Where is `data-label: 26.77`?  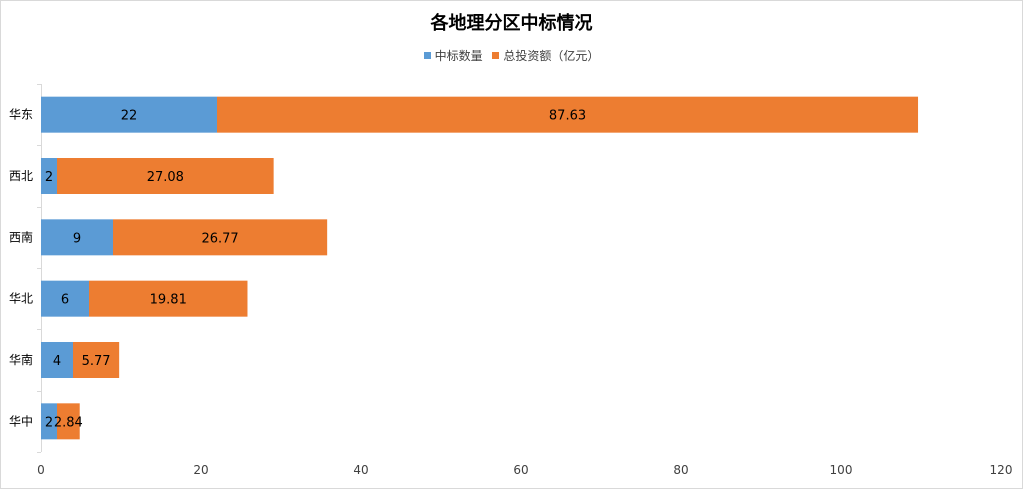
data-label: 26.77 is located at coordinates (219, 238).